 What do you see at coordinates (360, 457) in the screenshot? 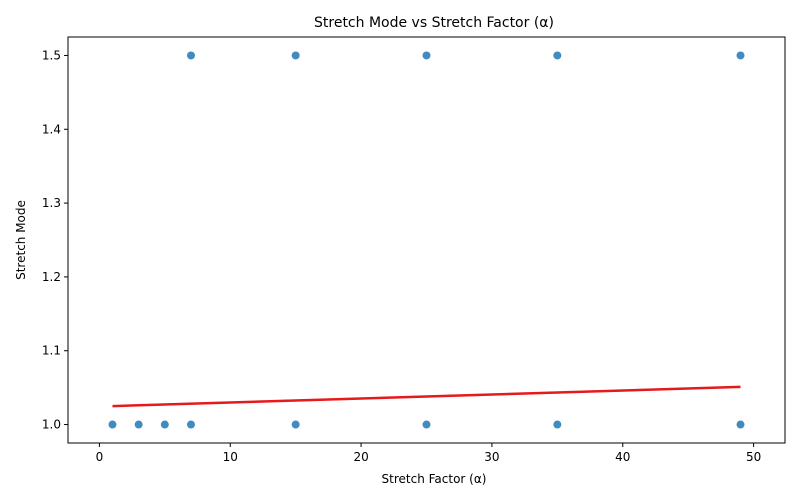
I see `x-tick-label: 20` at bounding box center [360, 457].